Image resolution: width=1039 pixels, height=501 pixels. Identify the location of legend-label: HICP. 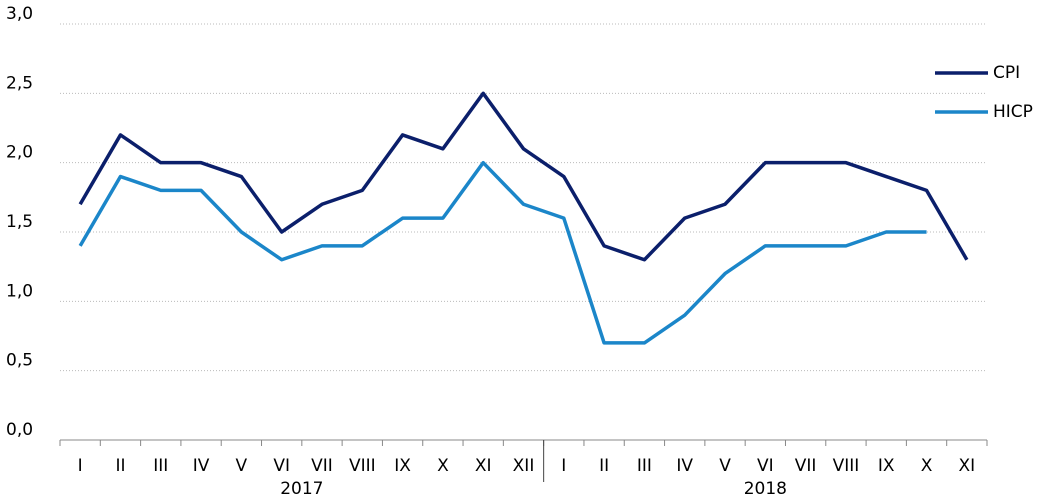
(1013, 112).